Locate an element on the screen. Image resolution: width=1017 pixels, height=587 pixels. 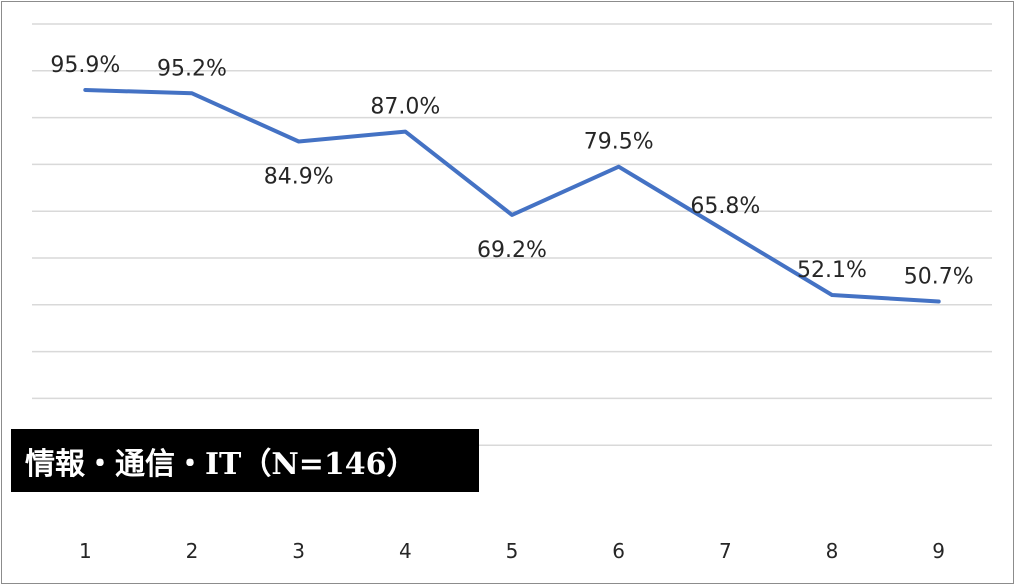
segment-label-badge: 情報・通信・IT（N=146） is located at coordinates (245, 460).